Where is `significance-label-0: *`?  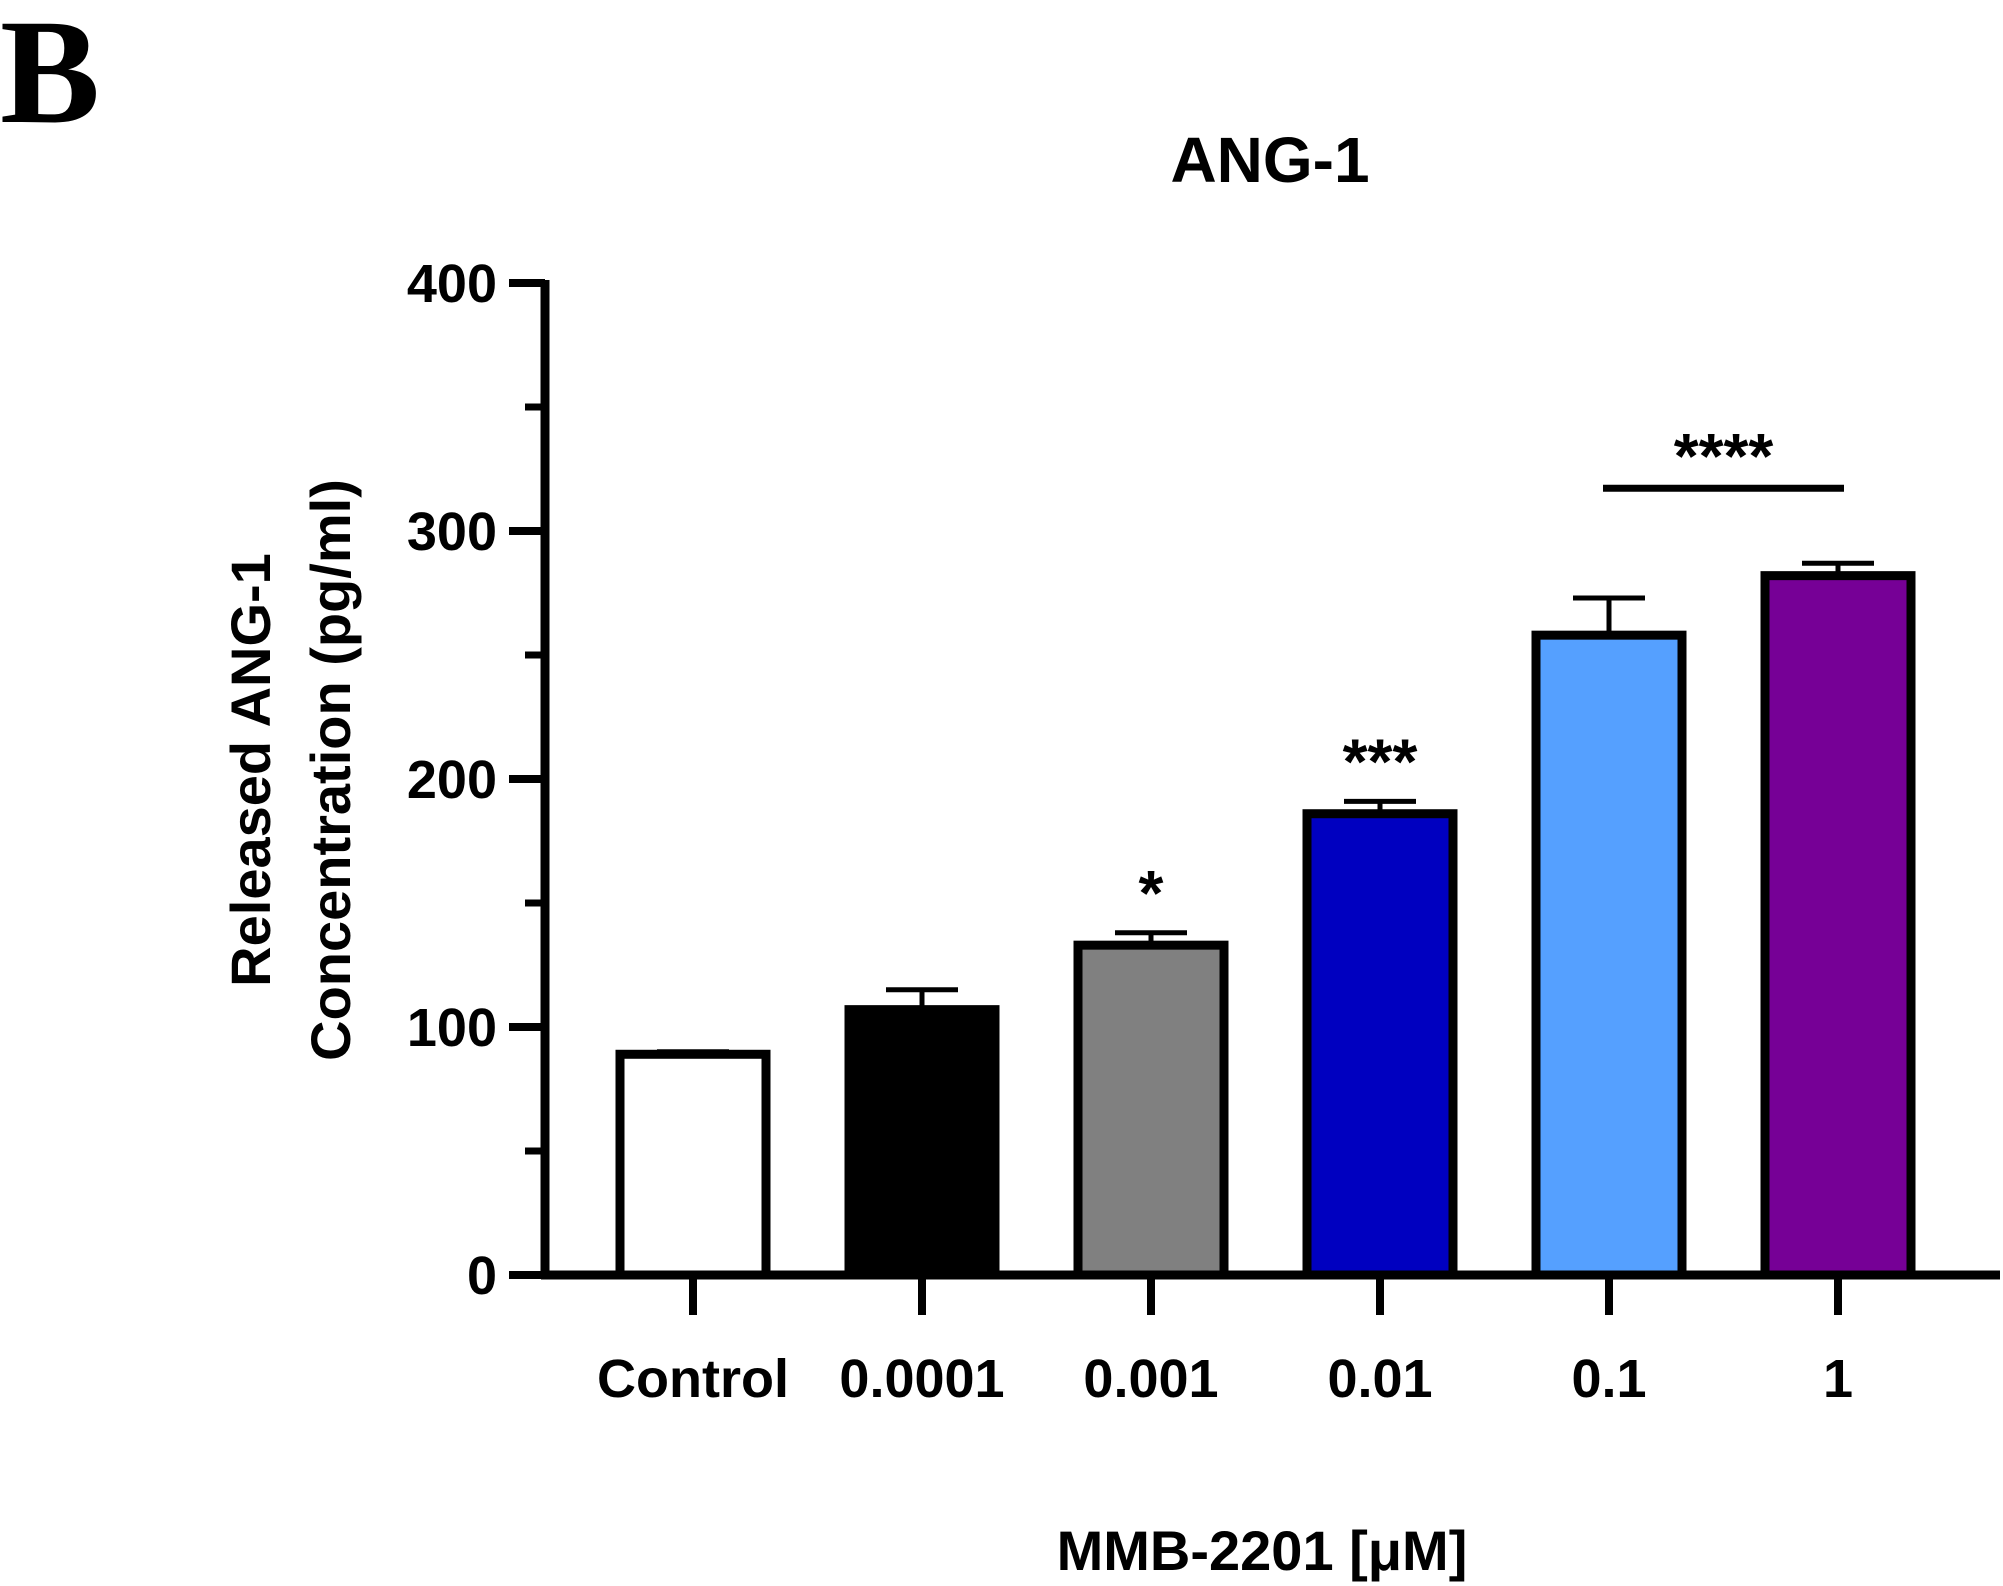 significance-label-0: * is located at coordinates (1151, 893).